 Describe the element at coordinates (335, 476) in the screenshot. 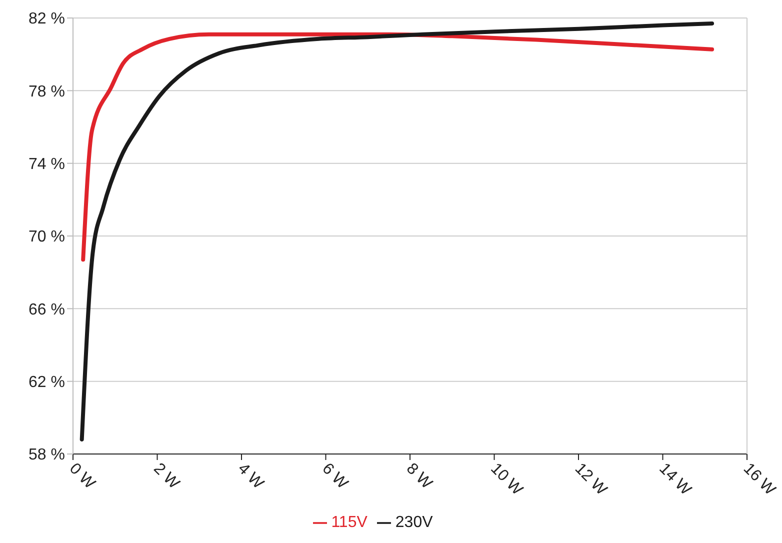

I see `x-tick-label: 6 W` at that location.